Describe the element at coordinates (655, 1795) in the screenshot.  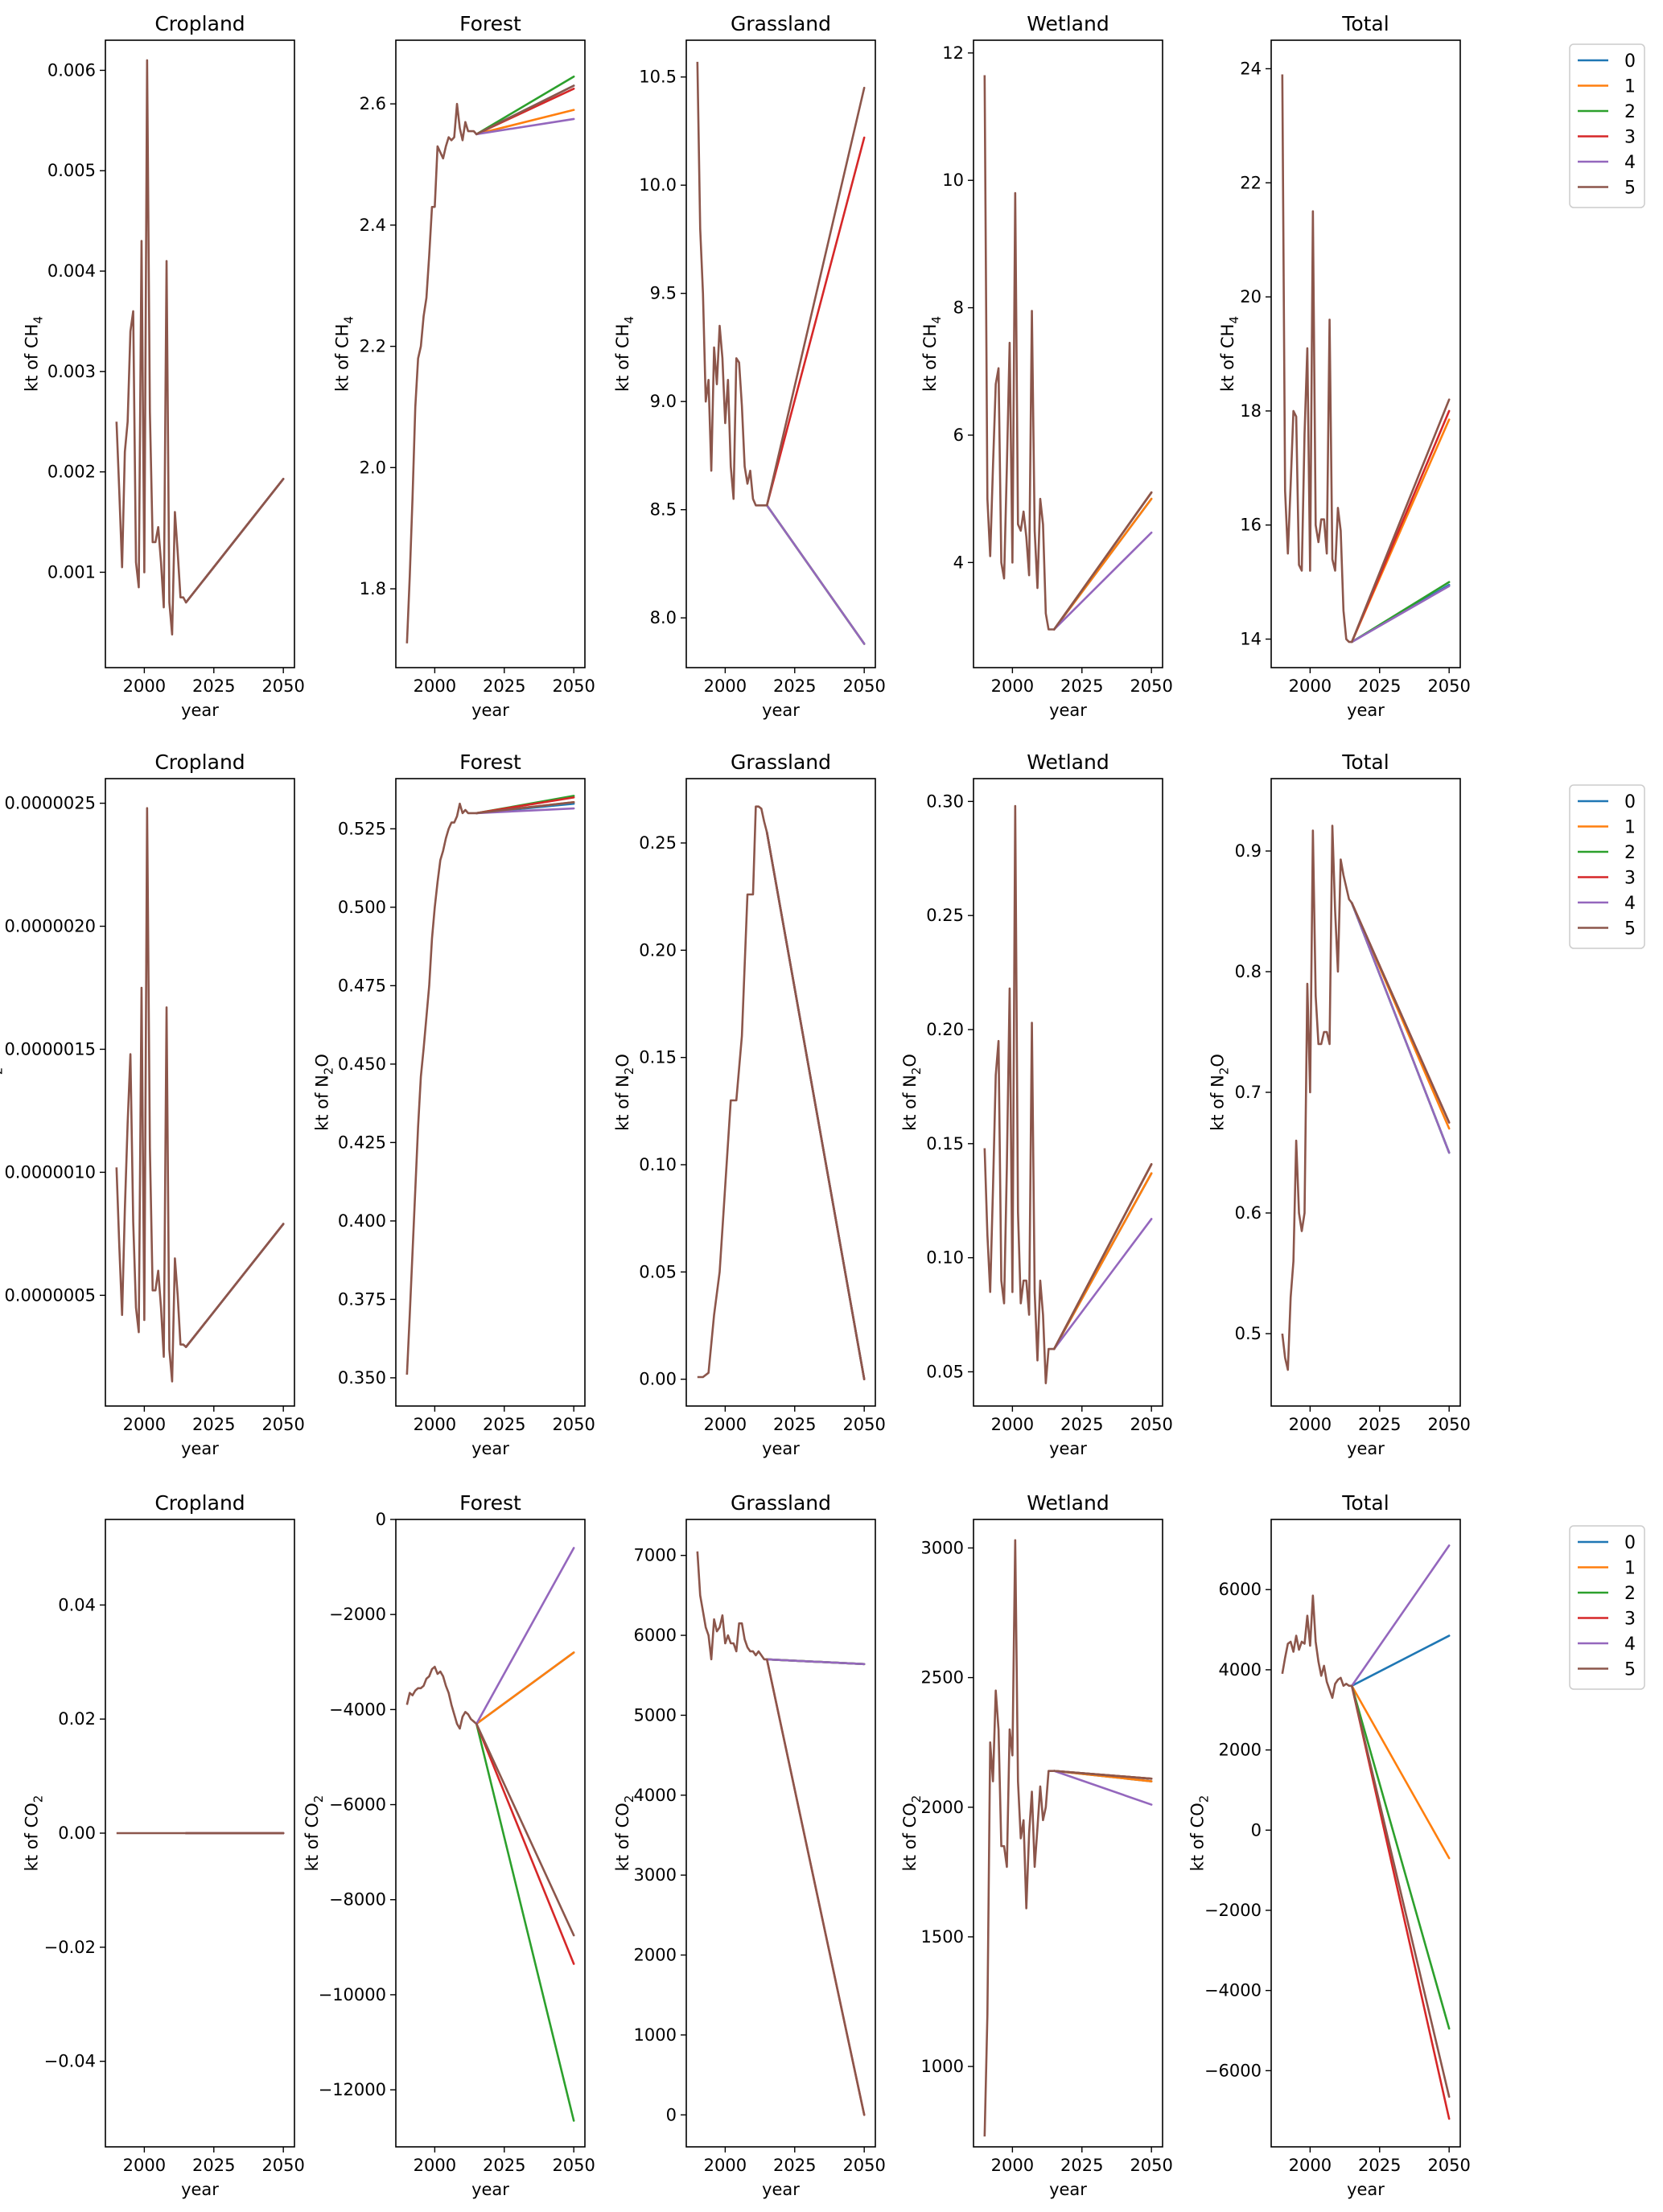
I see `y-tick-label: 4000` at that location.